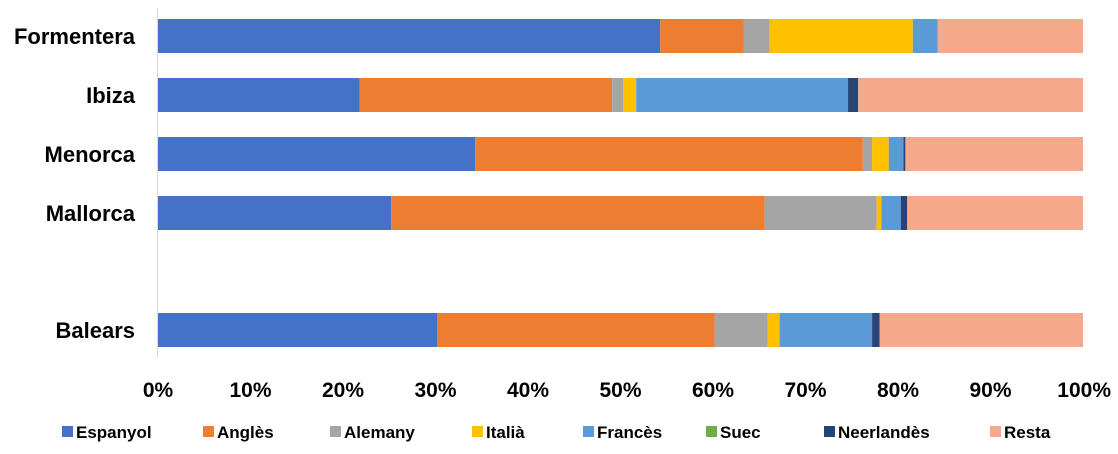 Image resolution: width=1118 pixels, height=454 pixels. Describe the element at coordinates (1027, 432) in the screenshot. I see `legend-label: Resta` at that location.